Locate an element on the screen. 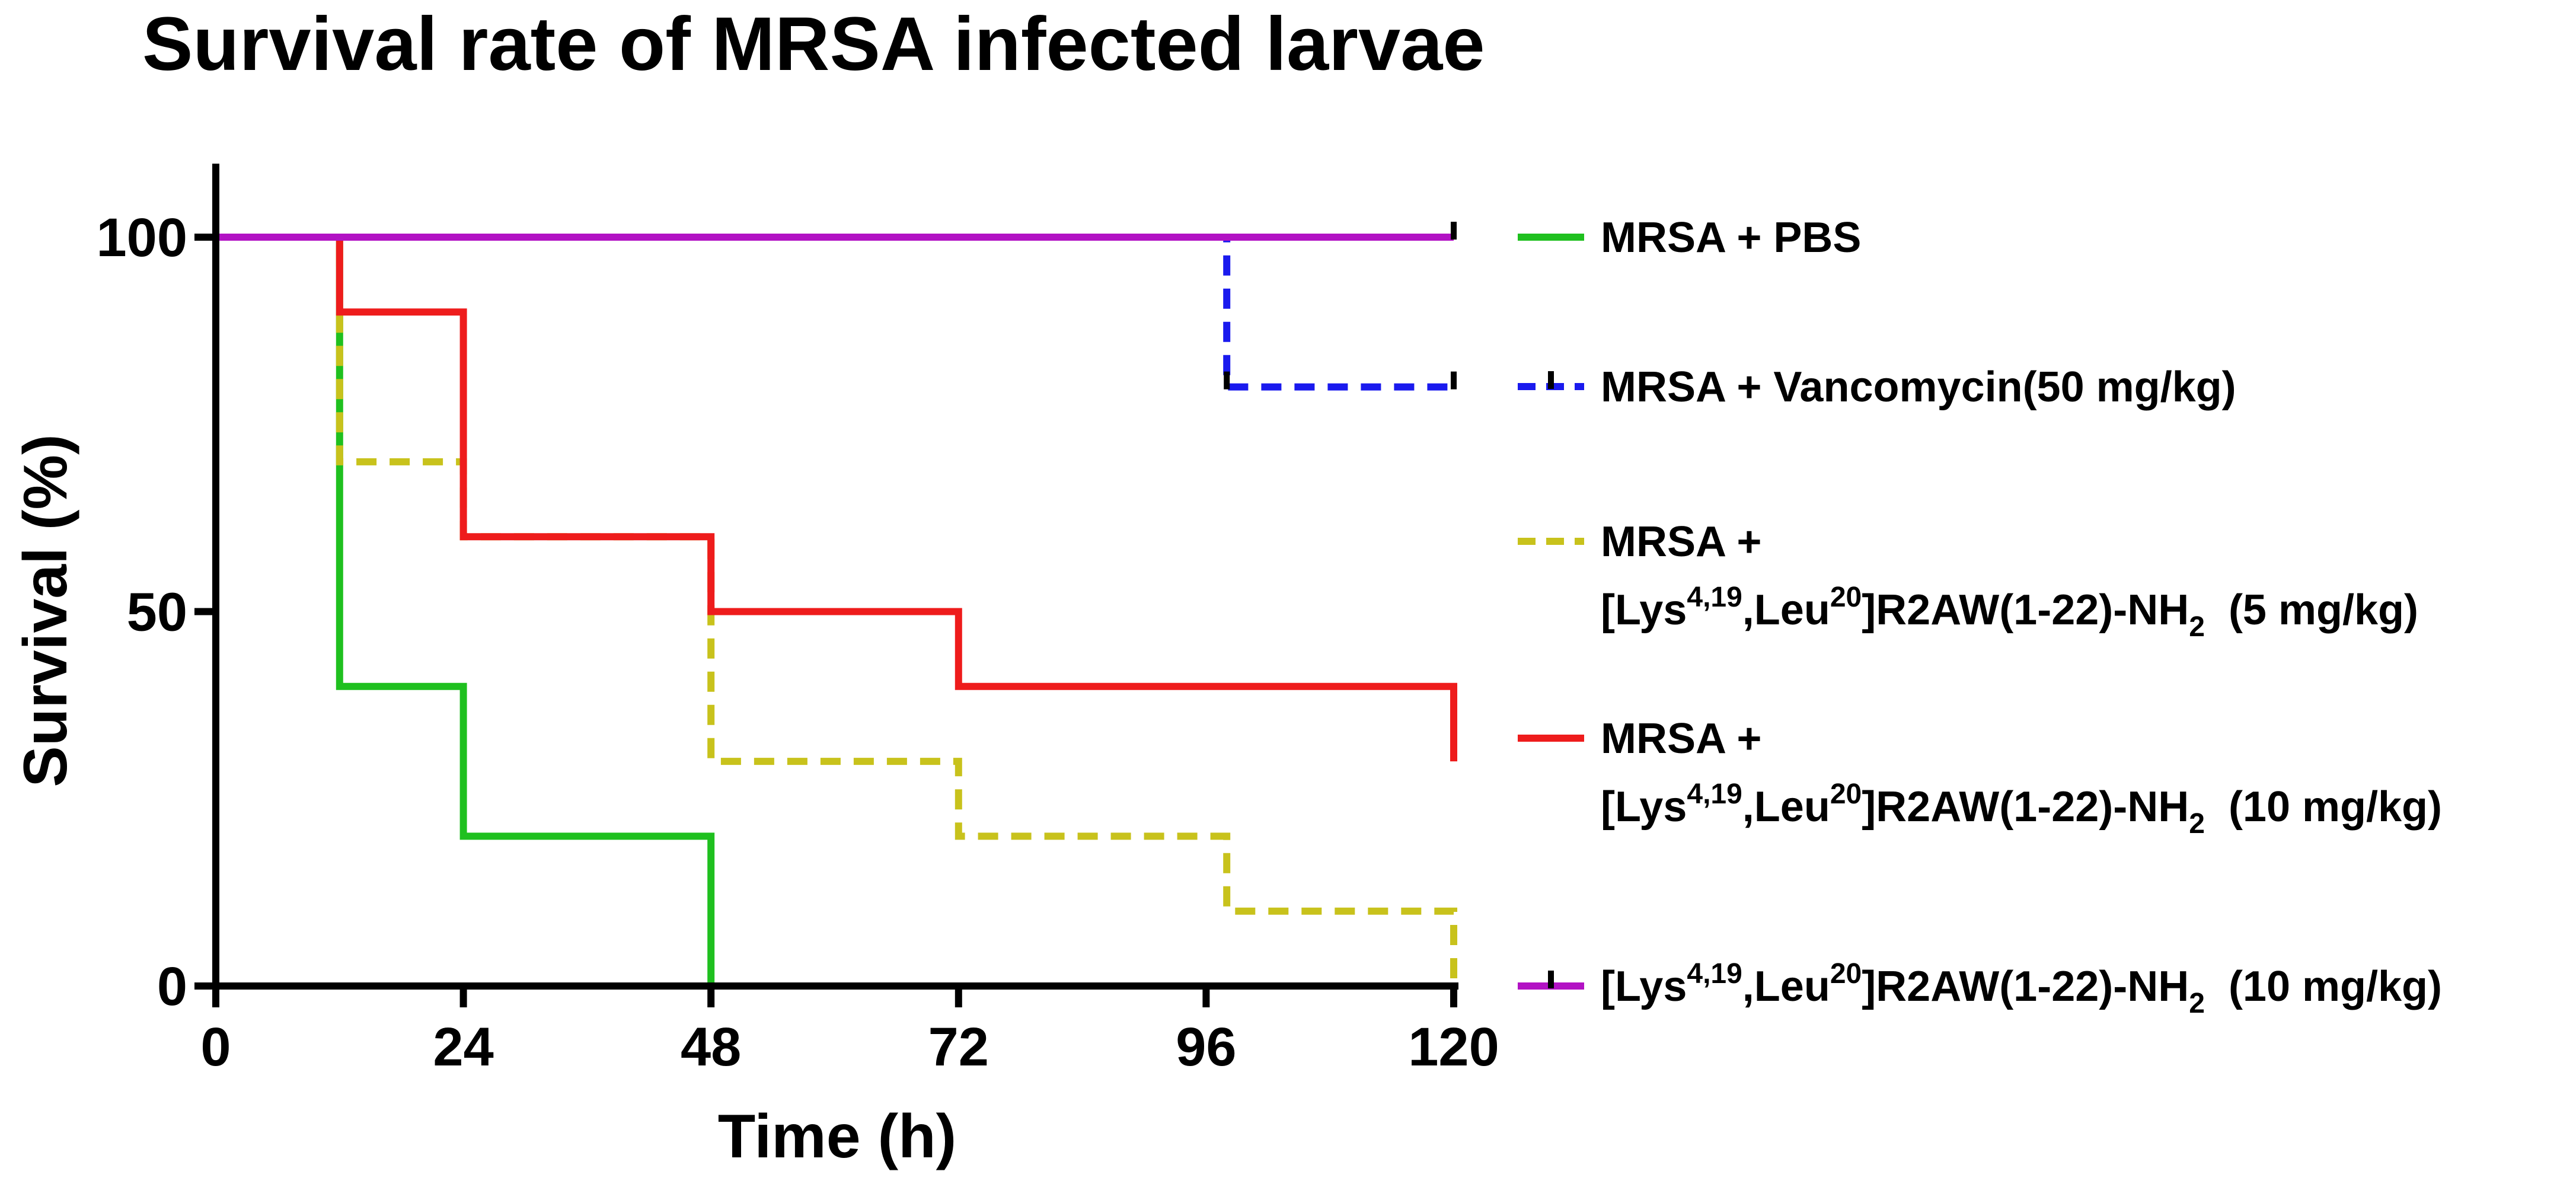 The width and height of the screenshot is (2576, 1187). legend-label-1: MRSA + PBS is located at coordinates (1731, 237).